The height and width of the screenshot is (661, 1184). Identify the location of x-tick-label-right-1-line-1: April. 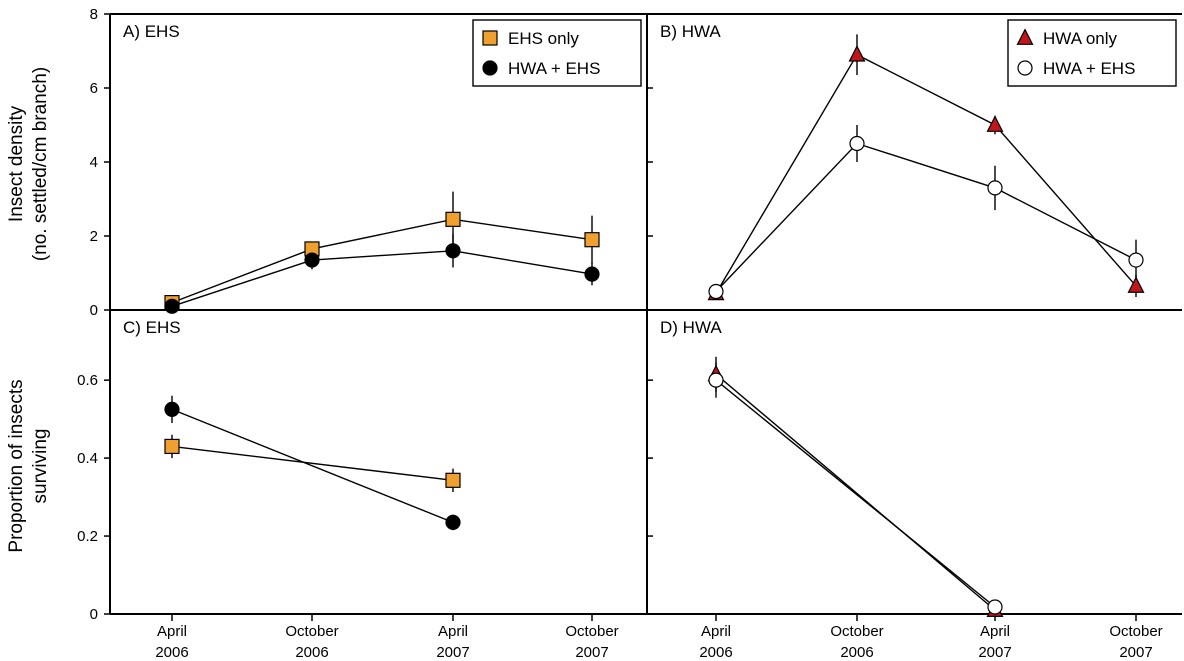
(716, 631).